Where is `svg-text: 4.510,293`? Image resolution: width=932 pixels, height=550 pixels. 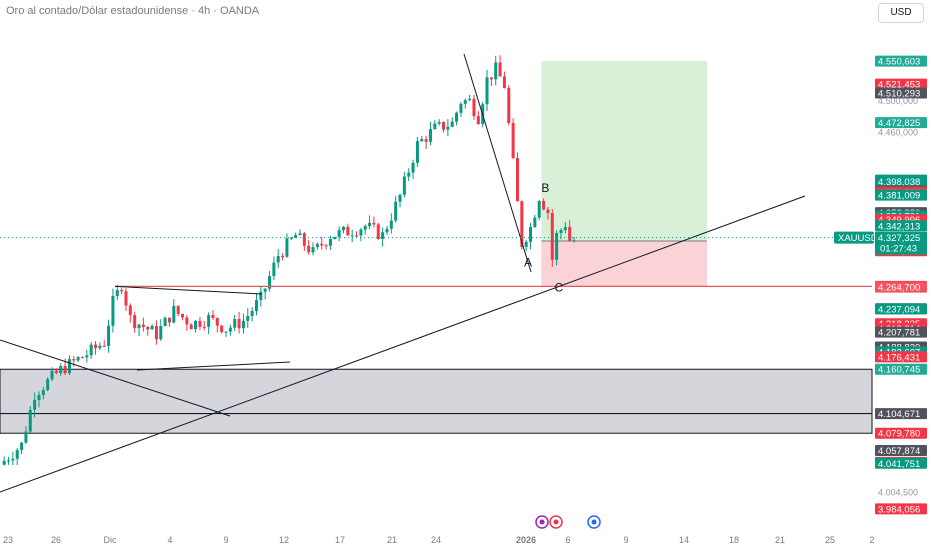 svg-text: 4.510,293 is located at coordinates (899, 93).